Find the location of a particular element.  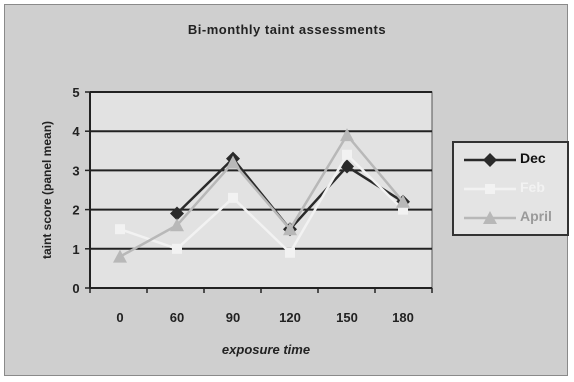

y-tick-label: 2 is located at coordinates (75, 210).